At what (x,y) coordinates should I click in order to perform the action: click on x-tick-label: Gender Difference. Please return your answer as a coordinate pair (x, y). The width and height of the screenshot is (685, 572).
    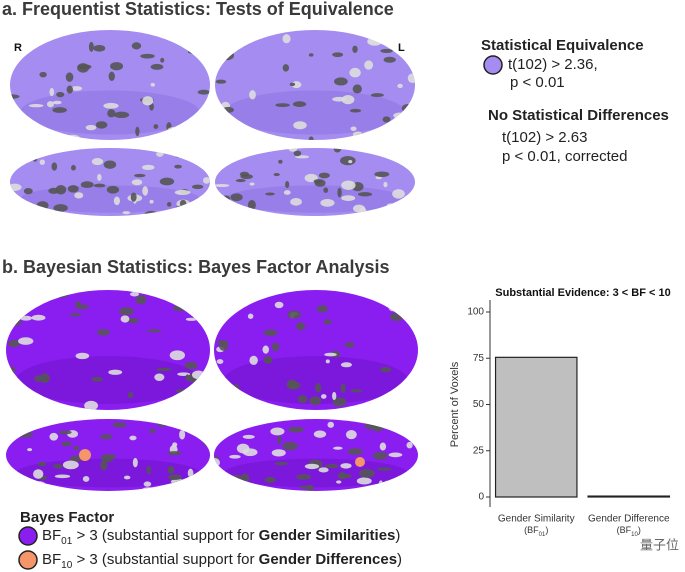
    Looking at the image, I should click on (629, 519).